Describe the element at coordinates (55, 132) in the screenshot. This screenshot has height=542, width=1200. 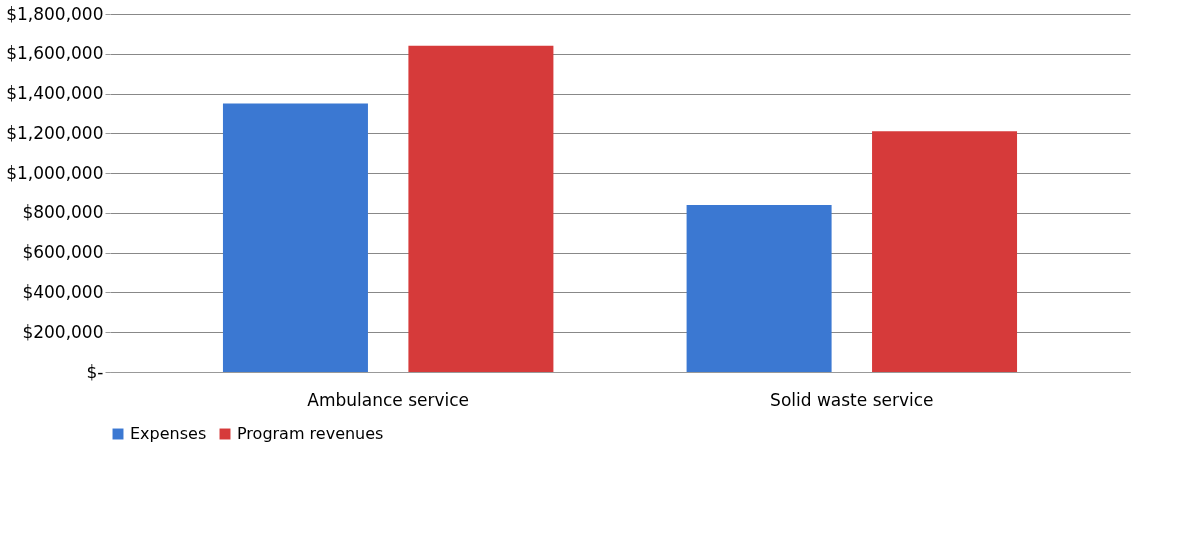
I see `y-tick-label: $1,200,000` at that location.